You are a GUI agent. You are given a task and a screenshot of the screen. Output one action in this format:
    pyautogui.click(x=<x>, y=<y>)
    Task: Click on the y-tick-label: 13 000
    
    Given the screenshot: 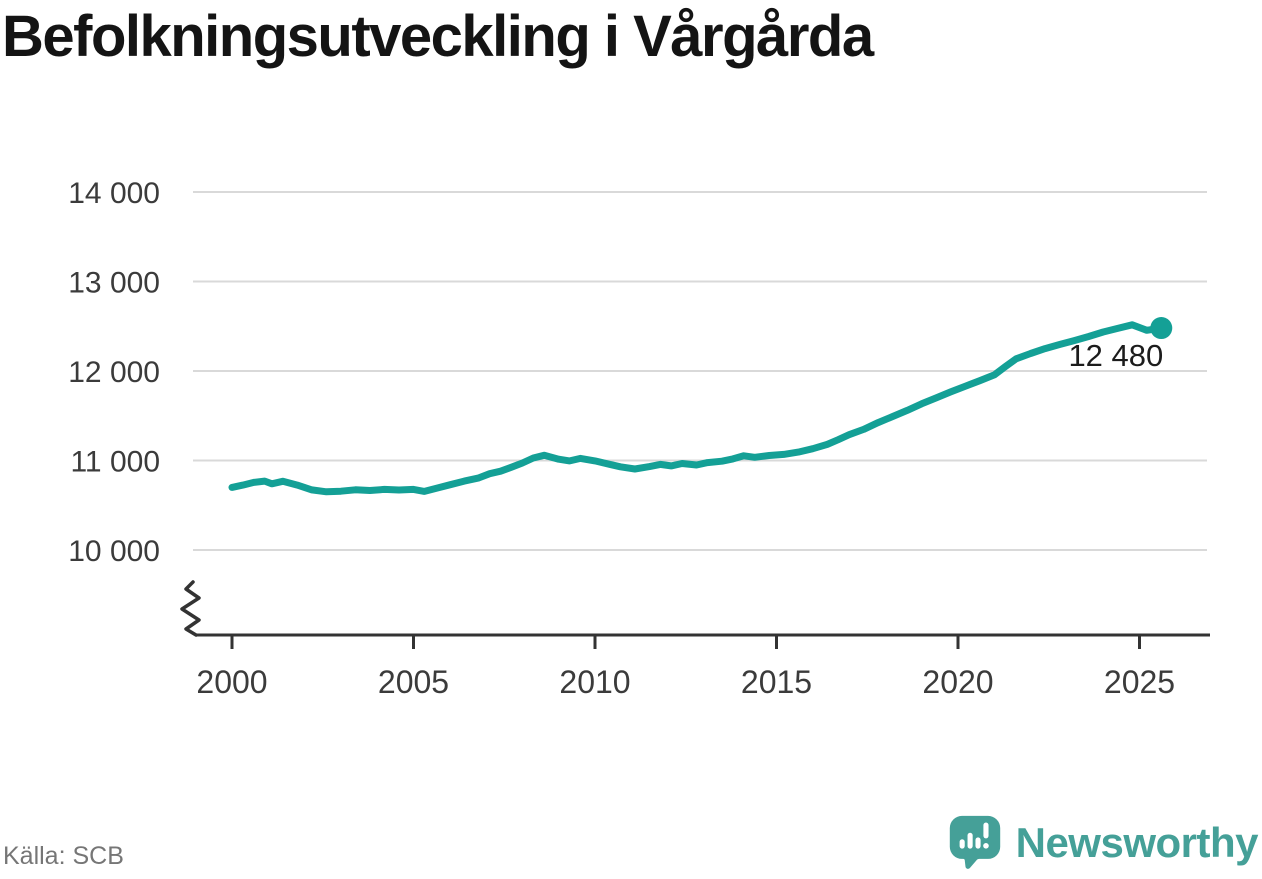 What is the action you would take?
    pyautogui.click(x=114, y=283)
    